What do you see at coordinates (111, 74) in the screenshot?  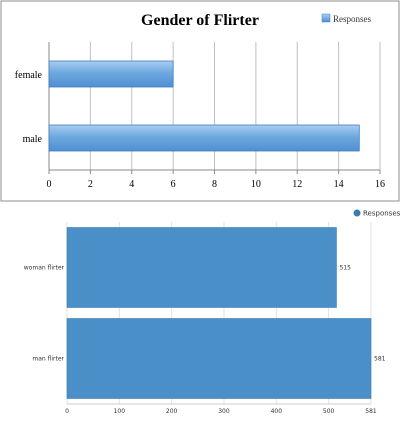 I see `chart1-bar-female` at bounding box center [111, 74].